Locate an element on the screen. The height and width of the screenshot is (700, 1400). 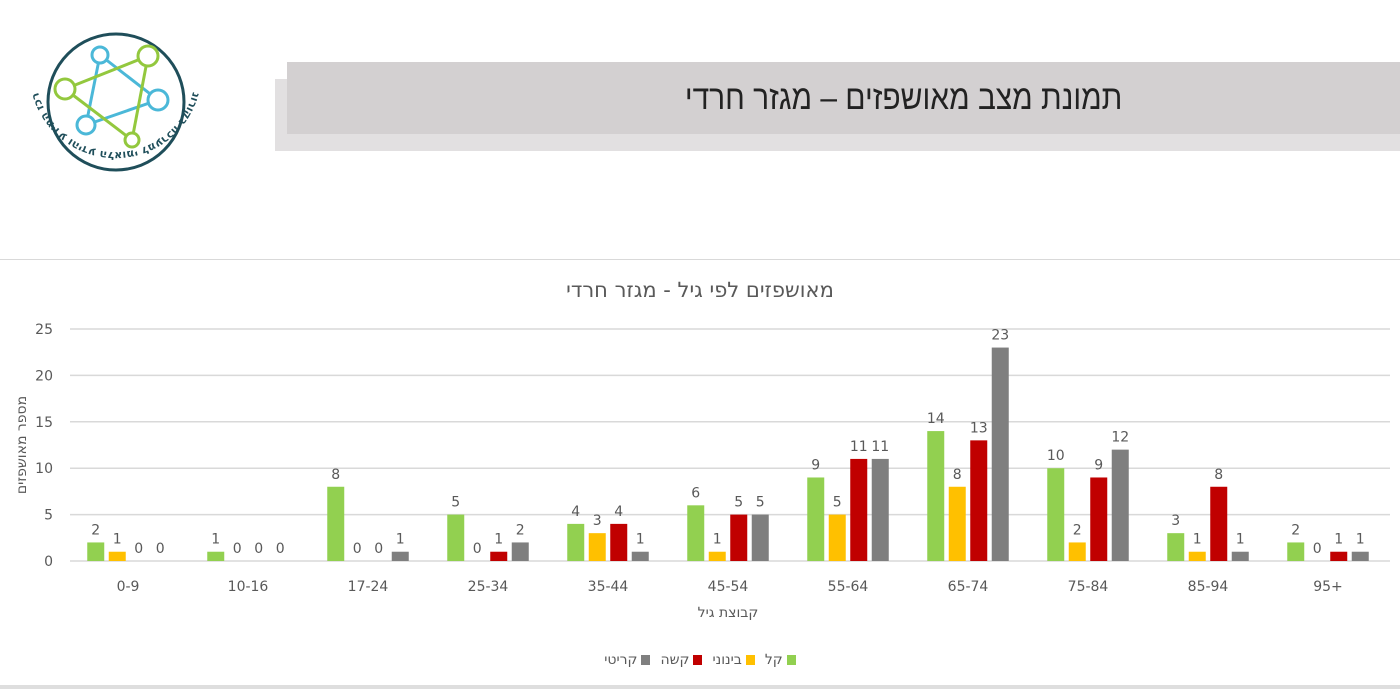
chart-title: מאושפזים לפי גיל - מגזר חרדי is located at coordinates (700, 290).